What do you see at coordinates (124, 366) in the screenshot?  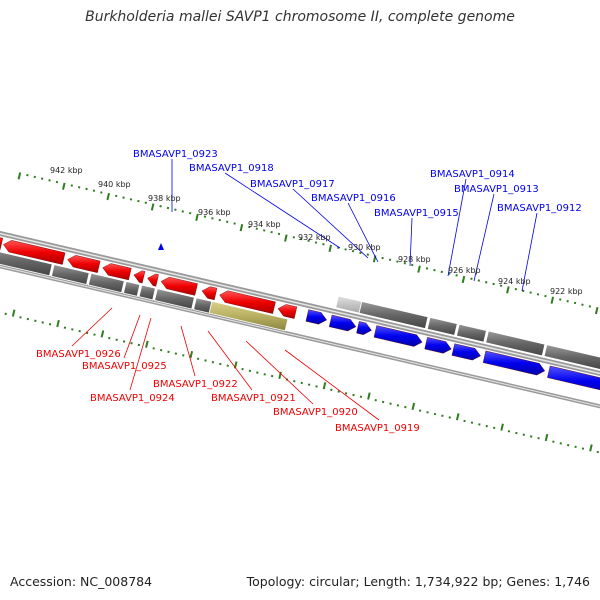 I see `red-gene-label: BMASAVP1_0925` at bounding box center [124, 366].